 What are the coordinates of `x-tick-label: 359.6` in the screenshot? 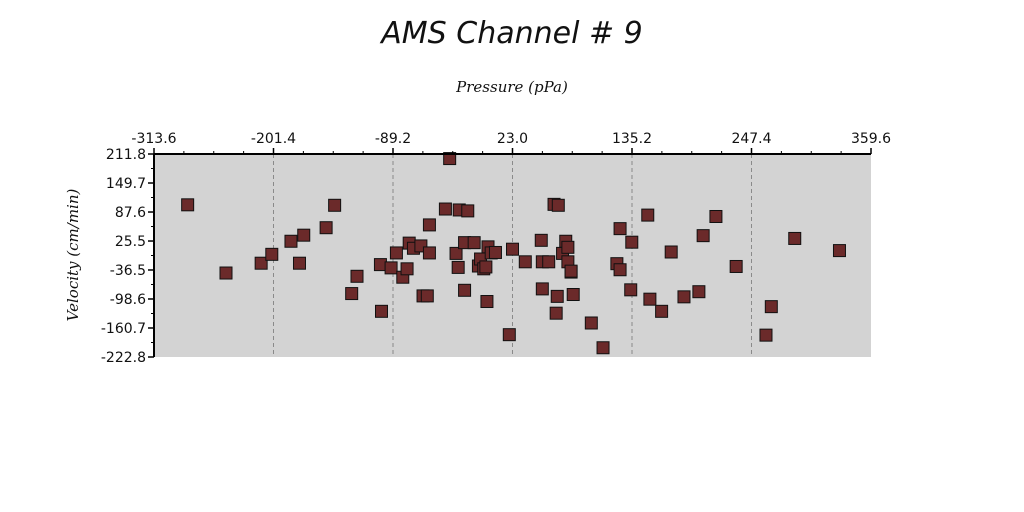 It's located at (871, 139).